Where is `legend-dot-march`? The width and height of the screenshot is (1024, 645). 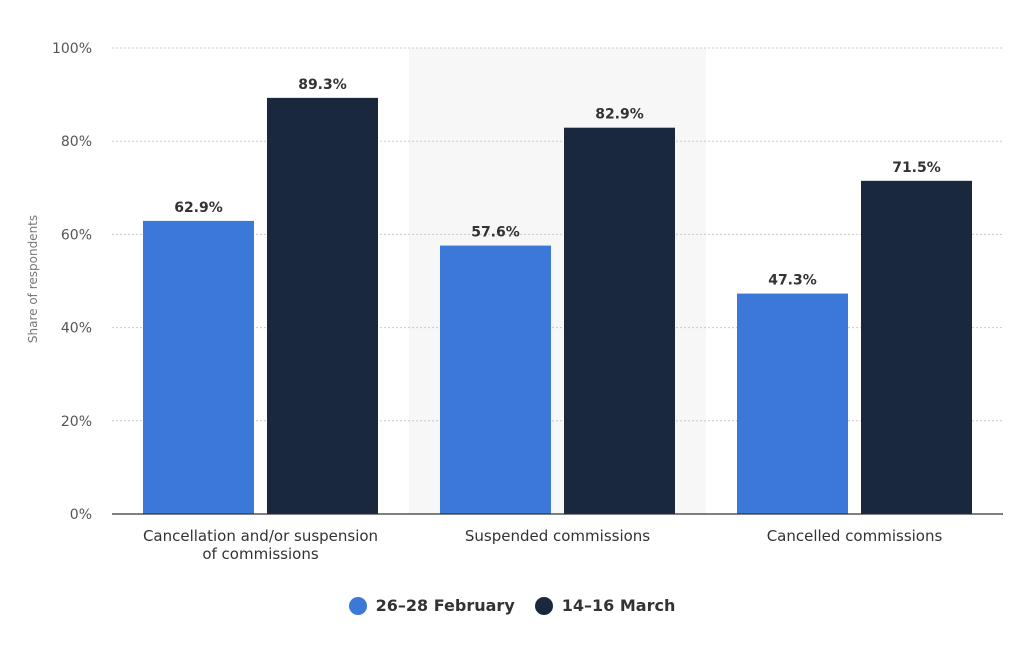 legend-dot-march is located at coordinates (543, 605).